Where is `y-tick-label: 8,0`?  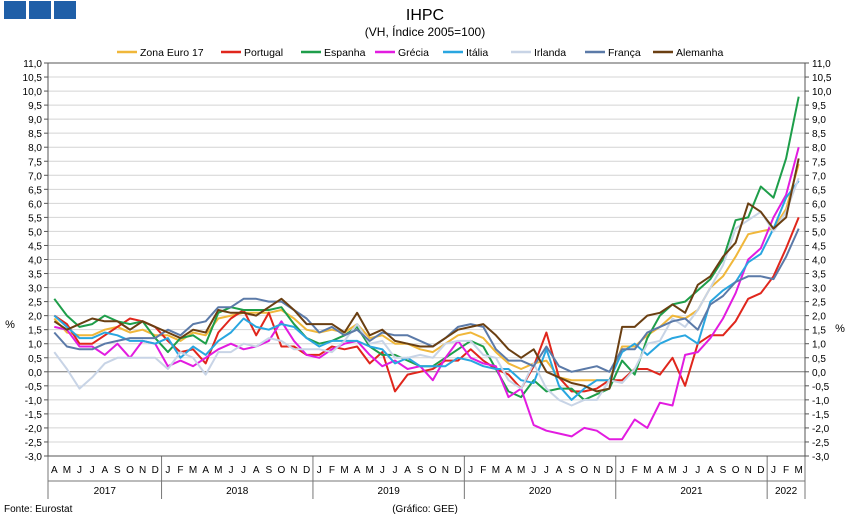 y-tick-label: 8,0 is located at coordinates (819, 148).